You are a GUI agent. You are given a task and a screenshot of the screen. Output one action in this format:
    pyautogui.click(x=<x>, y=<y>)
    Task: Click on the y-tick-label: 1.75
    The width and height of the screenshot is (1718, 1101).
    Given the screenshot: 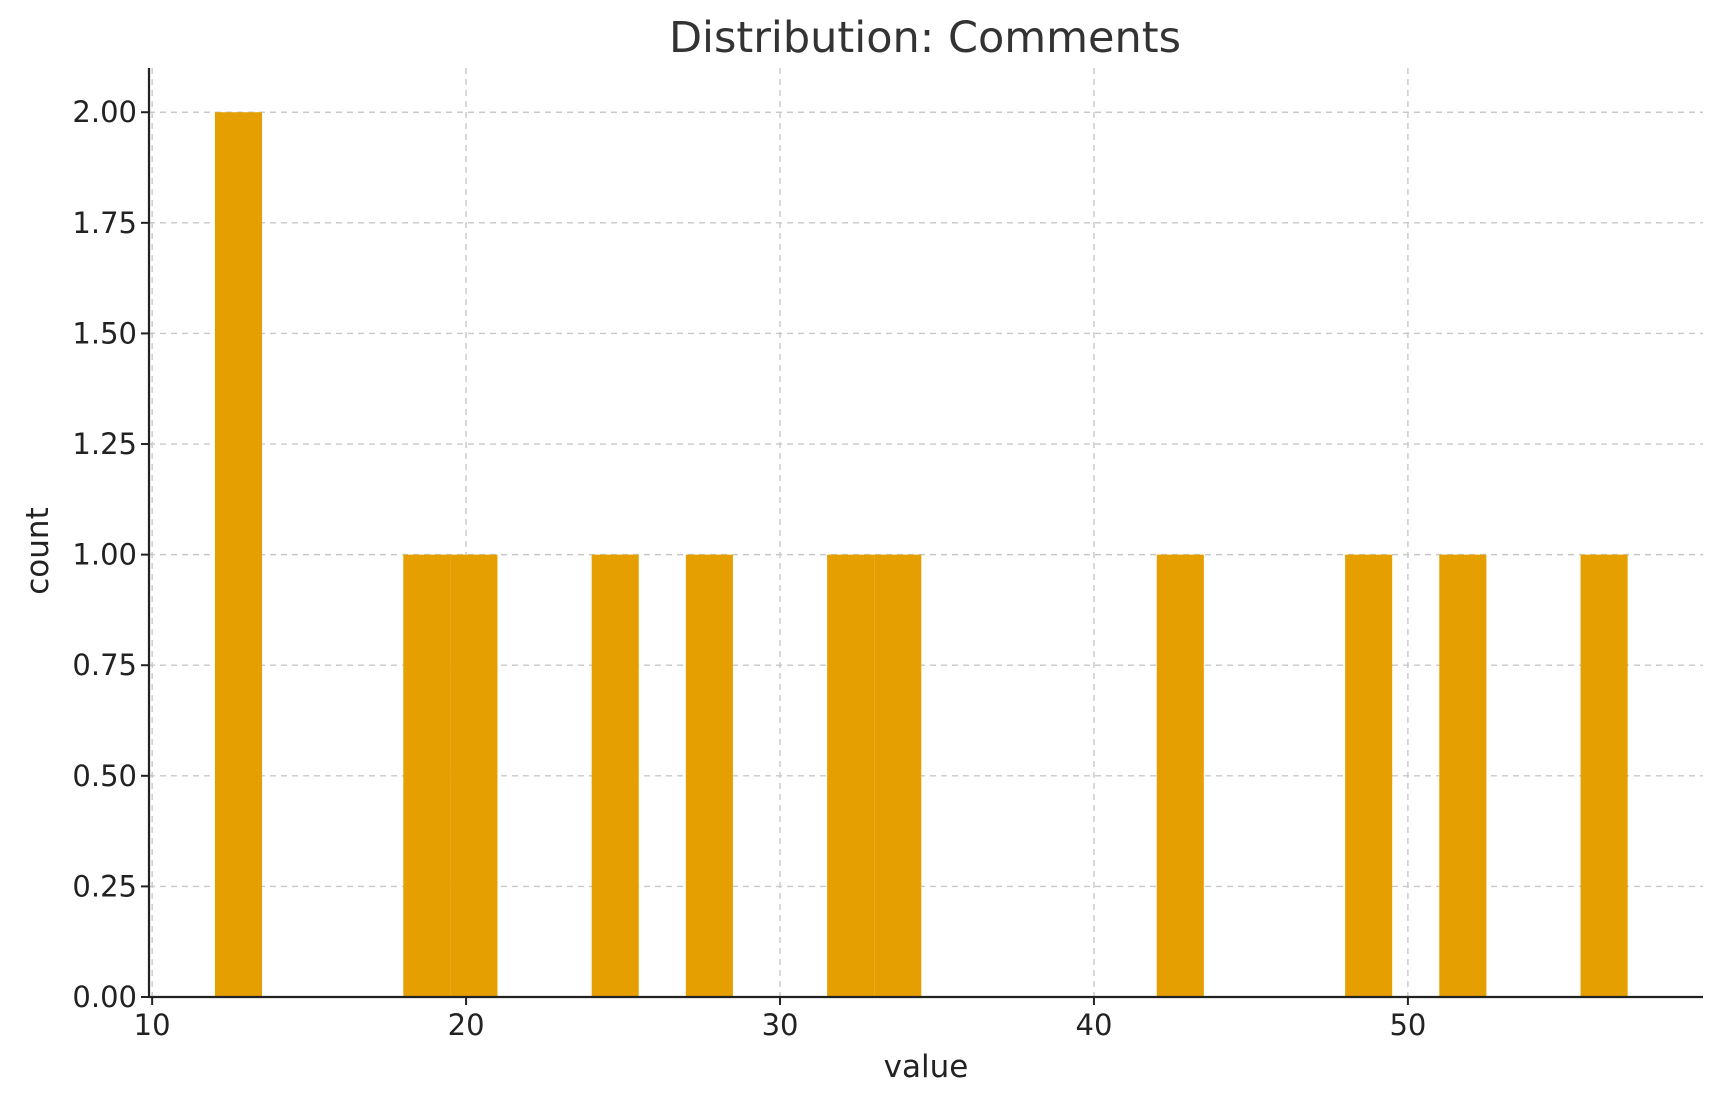 What is the action you would take?
    pyautogui.click(x=104, y=223)
    